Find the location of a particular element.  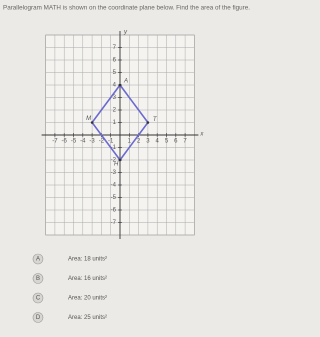

option-letter: C is located at coordinates (38, 299).